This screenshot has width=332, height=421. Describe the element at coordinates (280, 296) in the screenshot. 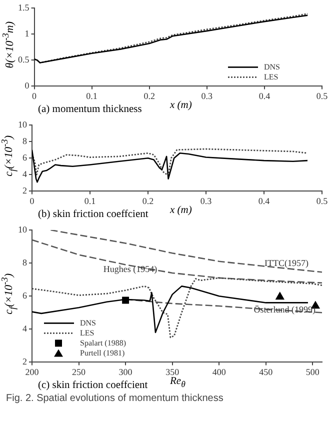

I see `point` at that location.